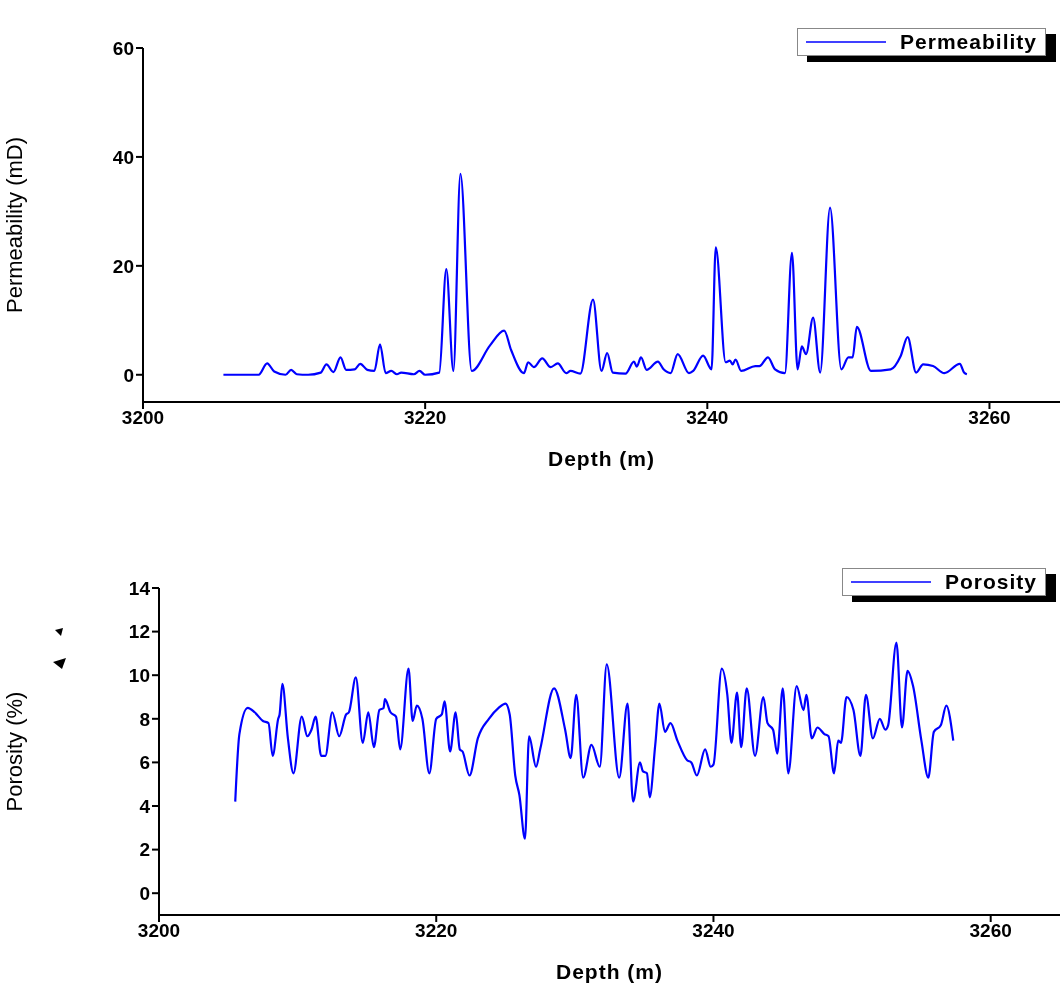  I want to click on y-axis-title: Porosity (%), so click(14, 751).